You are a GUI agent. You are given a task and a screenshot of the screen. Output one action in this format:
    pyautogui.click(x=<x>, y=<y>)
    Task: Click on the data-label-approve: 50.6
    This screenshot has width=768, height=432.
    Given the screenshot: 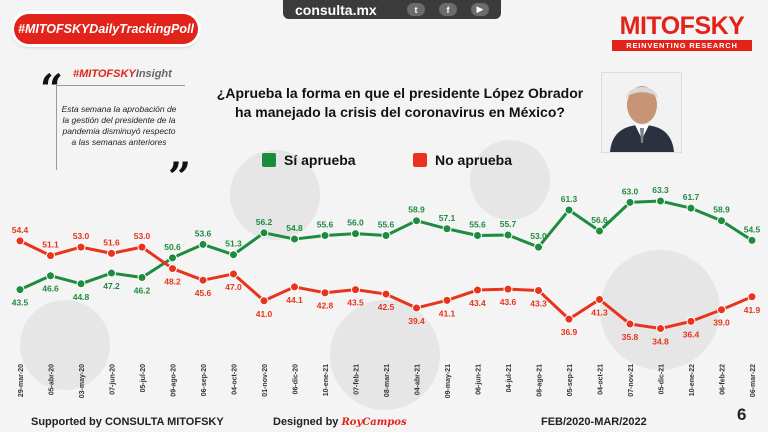 What is the action you would take?
    pyautogui.click(x=172, y=247)
    